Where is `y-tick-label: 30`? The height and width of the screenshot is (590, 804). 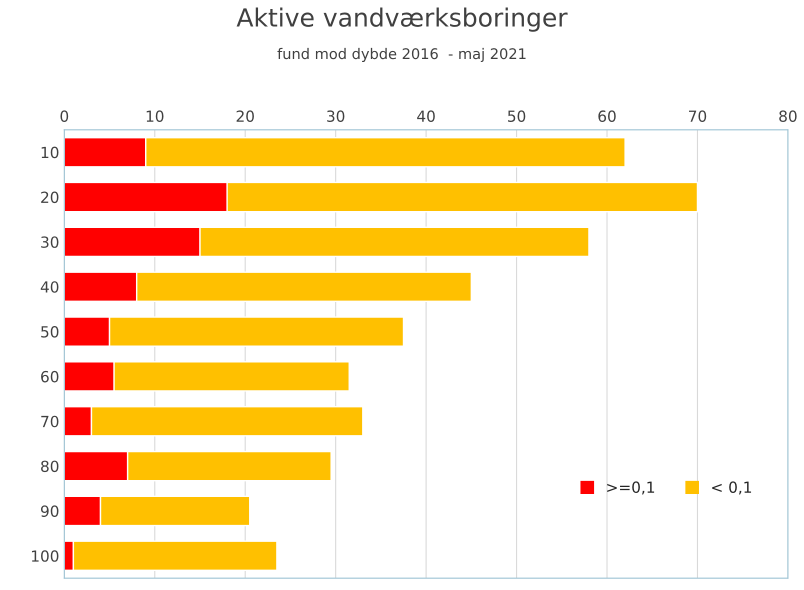 y-tick-label: 30 is located at coordinates (49, 242).